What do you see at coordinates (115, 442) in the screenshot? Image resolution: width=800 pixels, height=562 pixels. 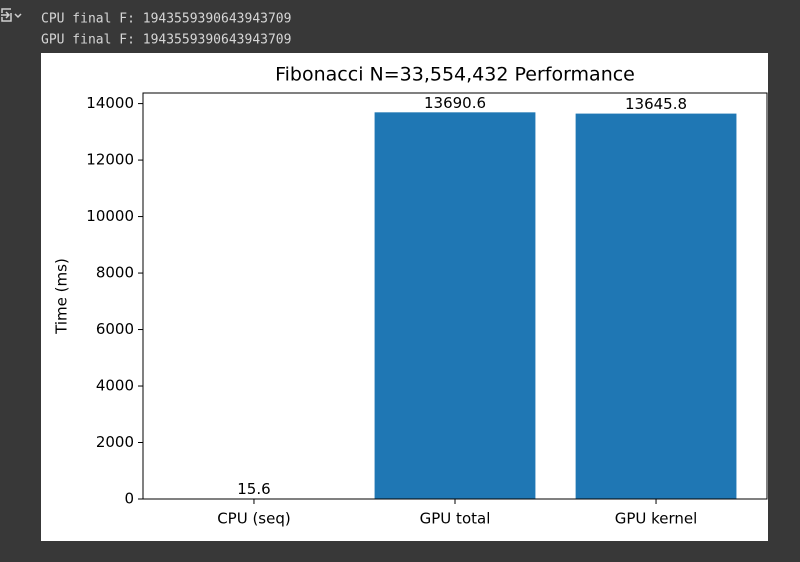 I see `y-tick-label: 2000` at bounding box center [115, 442].